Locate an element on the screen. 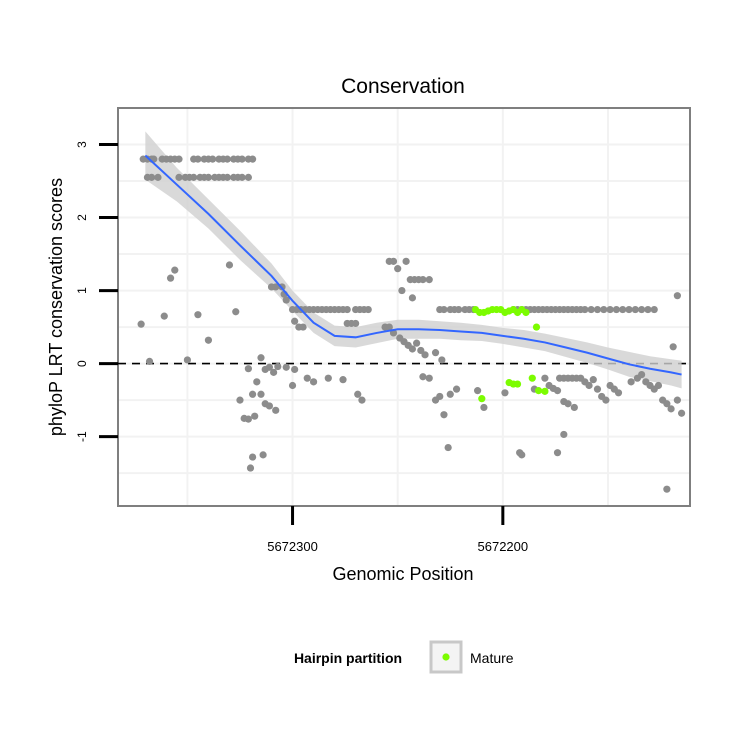 The image size is (750, 750). x-axis-label: Genomic Position is located at coordinates (402, 574).